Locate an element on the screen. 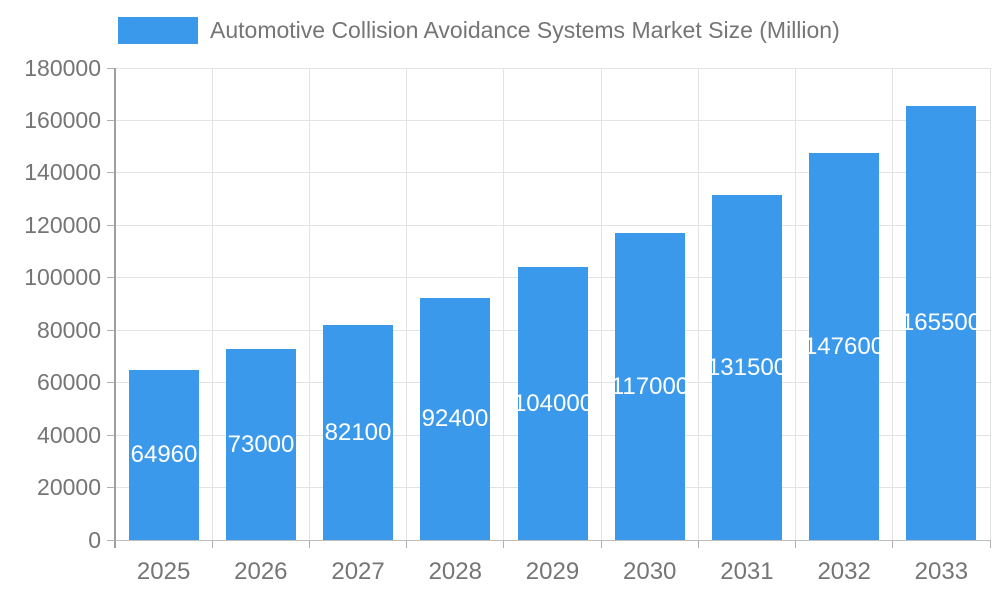  bar-2032: 147600 is located at coordinates (844, 346).